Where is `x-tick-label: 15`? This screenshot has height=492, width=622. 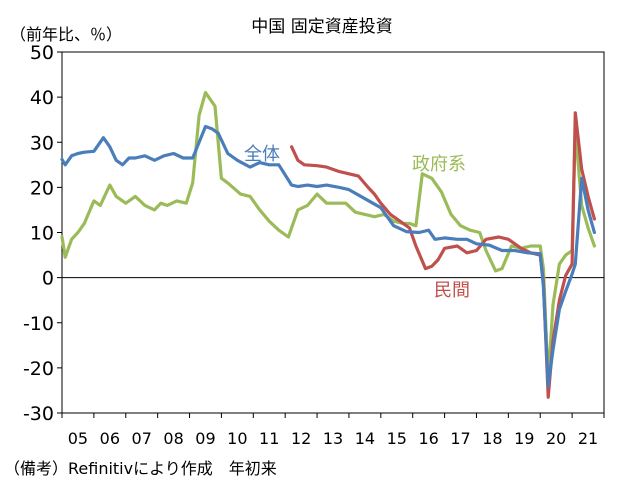
x-tick-label: 15 is located at coordinates (397, 438).